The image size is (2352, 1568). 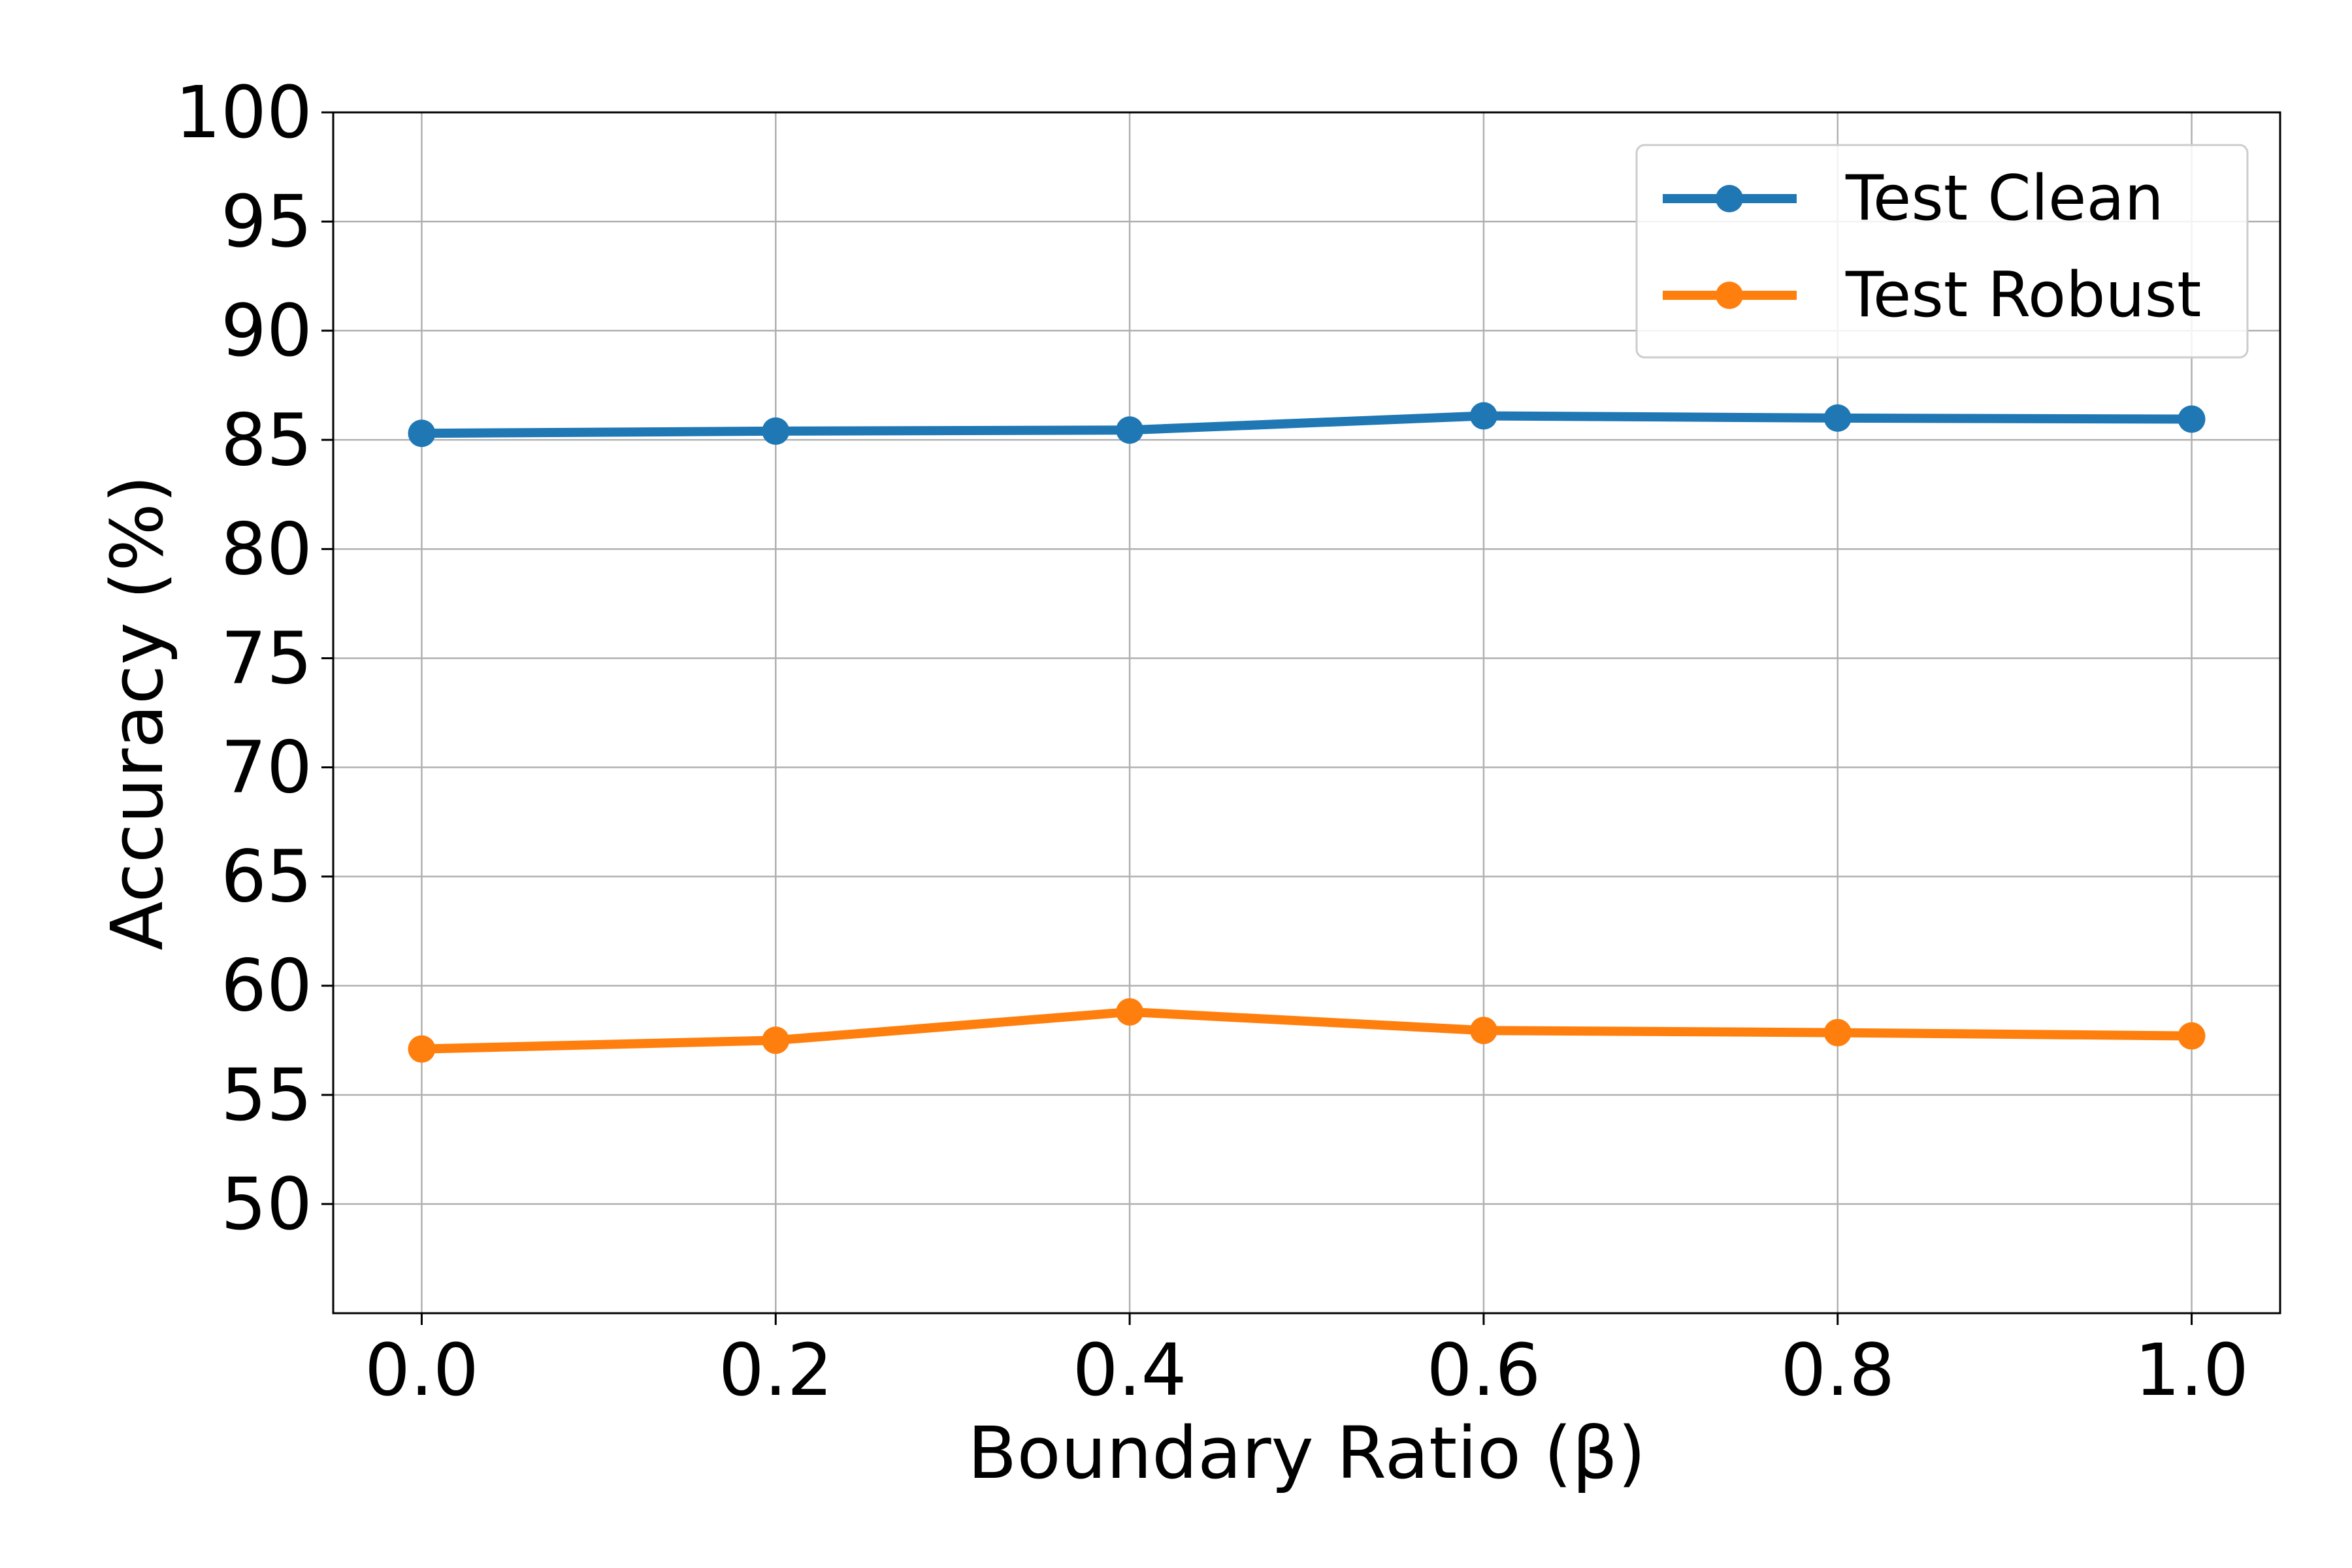 What do you see at coordinates (266, 986) in the screenshot?
I see `y-tick-label: 60` at bounding box center [266, 986].